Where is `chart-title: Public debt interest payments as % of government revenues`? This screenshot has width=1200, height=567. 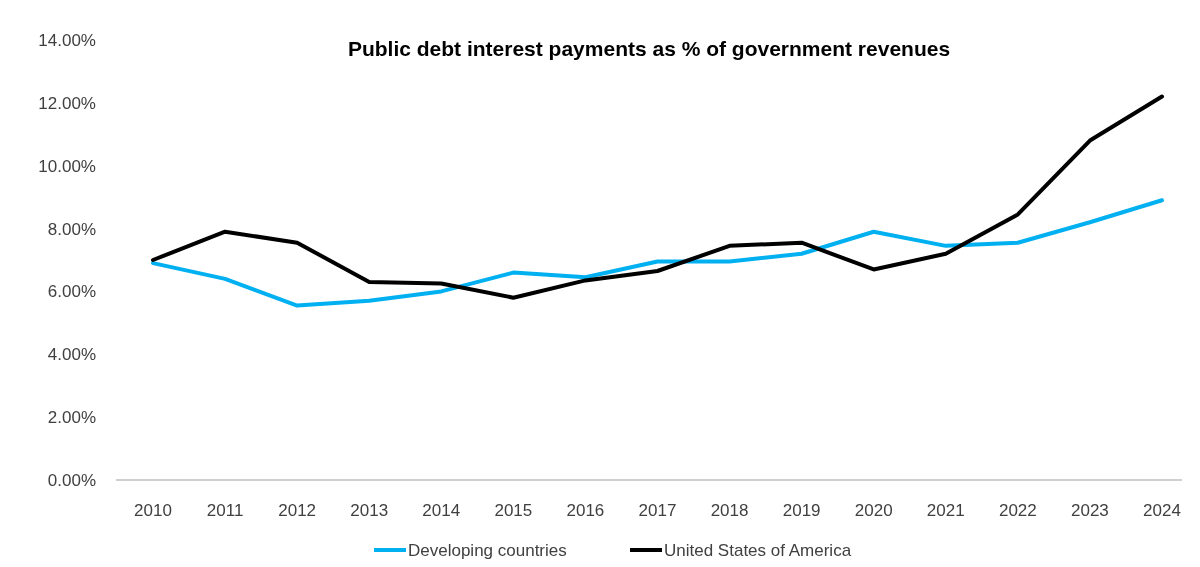
chart-title: Public debt interest payments as % of government revenues is located at coordinates (649, 48).